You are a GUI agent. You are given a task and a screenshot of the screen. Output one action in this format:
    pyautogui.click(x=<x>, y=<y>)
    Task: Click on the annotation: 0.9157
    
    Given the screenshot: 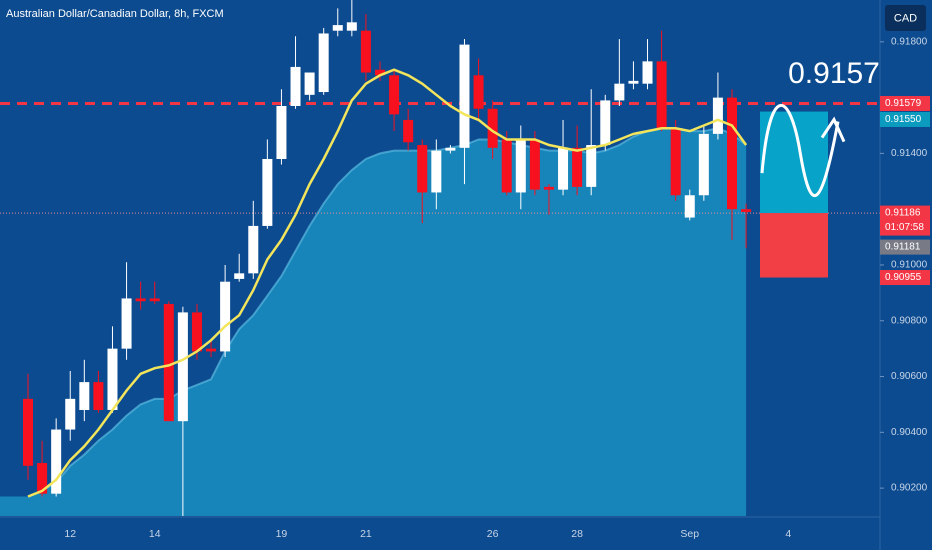 What is the action you would take?
    pyautogui.click(x=834, y=73)
    